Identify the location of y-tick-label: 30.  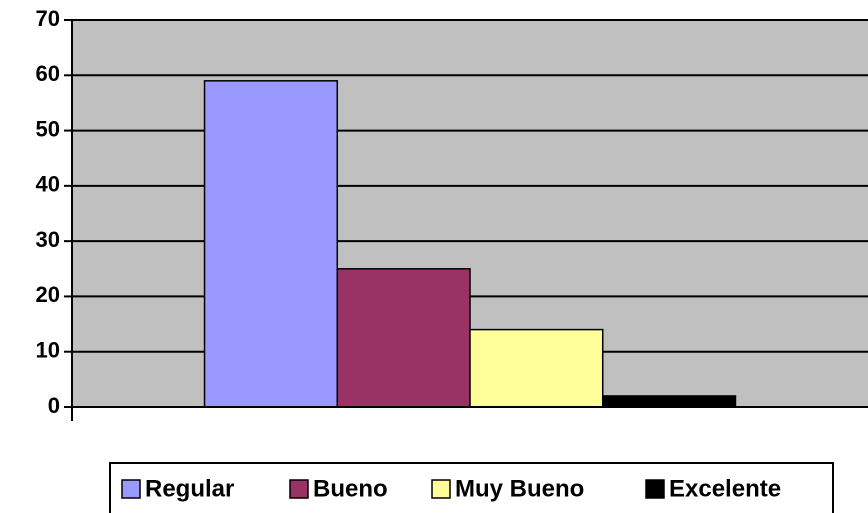
(48, 239).